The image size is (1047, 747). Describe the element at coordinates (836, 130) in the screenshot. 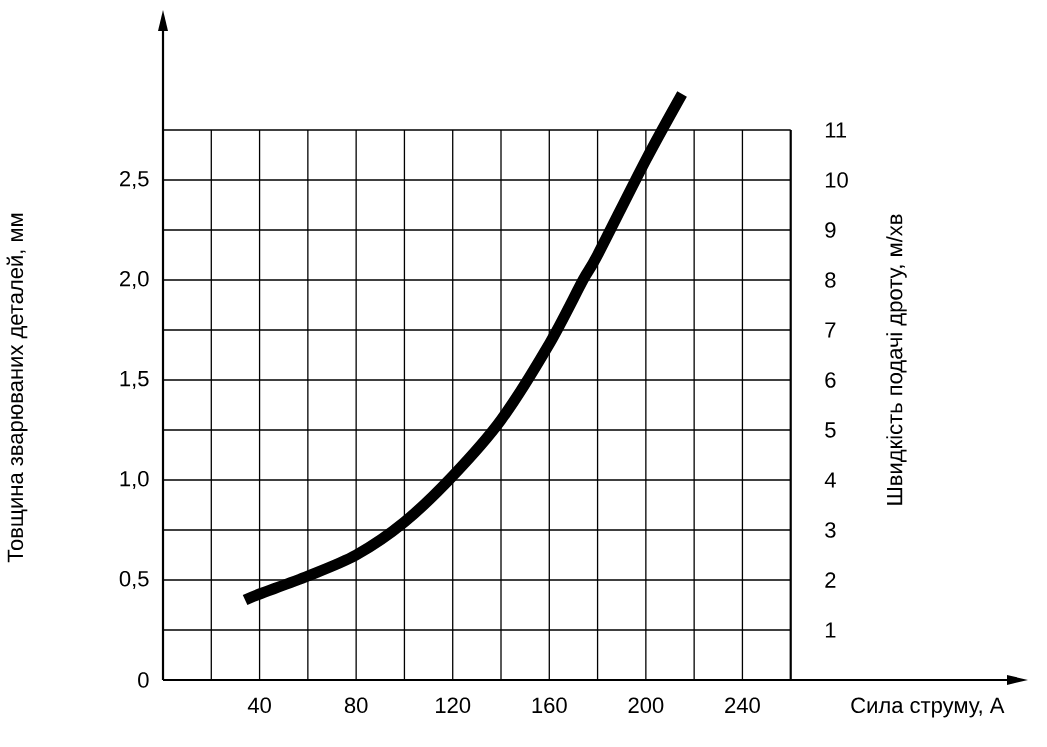

I see `y2-tick-label: 11` at that location.